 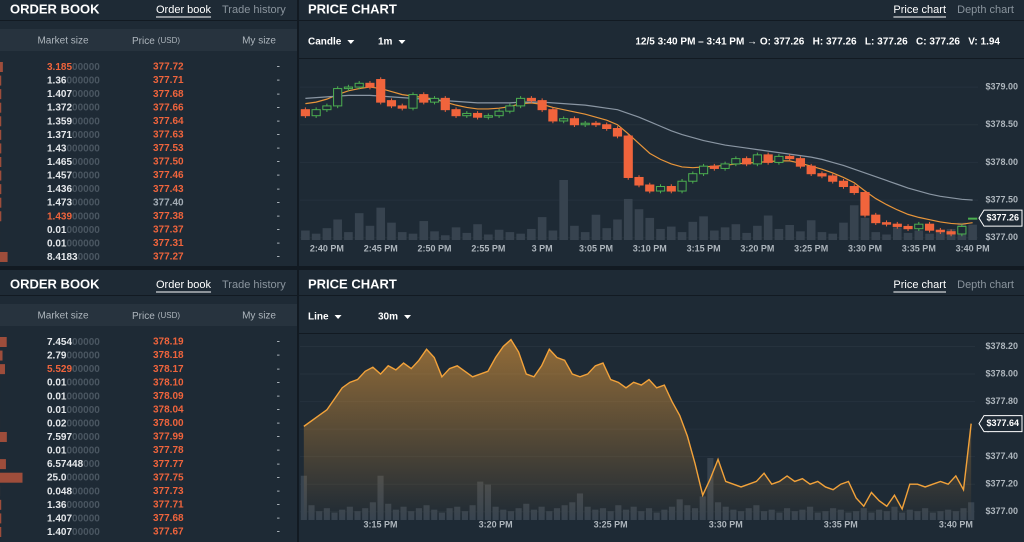 I want to click on size: 7.45400000, so click(x=73, y=342).